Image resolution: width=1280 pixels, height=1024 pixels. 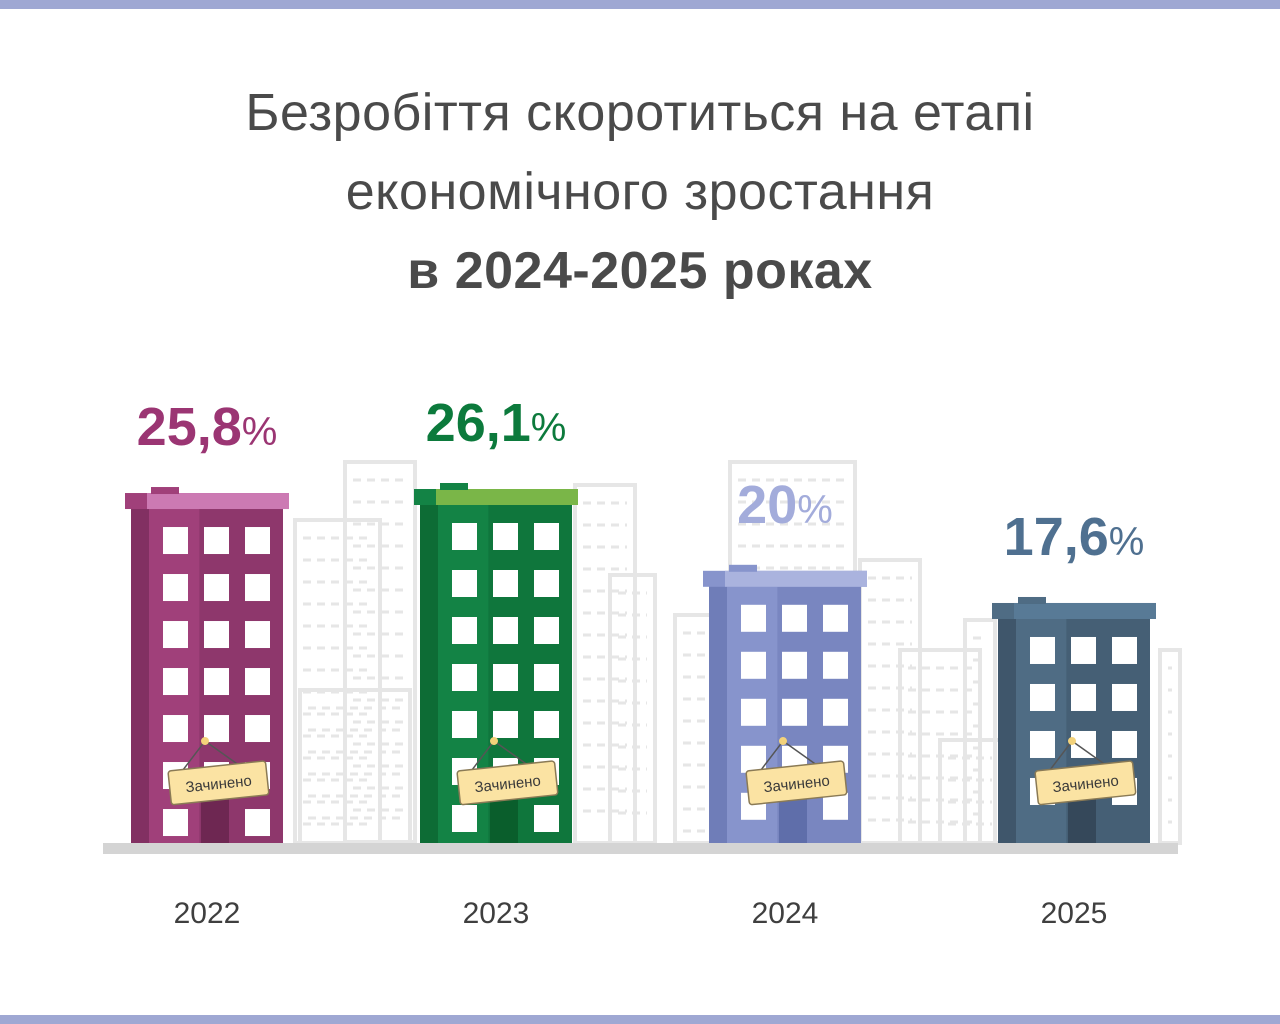 What do you see at coordinates (1074, 719) in the screenshot?
I see `building-2025: Зачинено` at bounding box center [1074, 719].